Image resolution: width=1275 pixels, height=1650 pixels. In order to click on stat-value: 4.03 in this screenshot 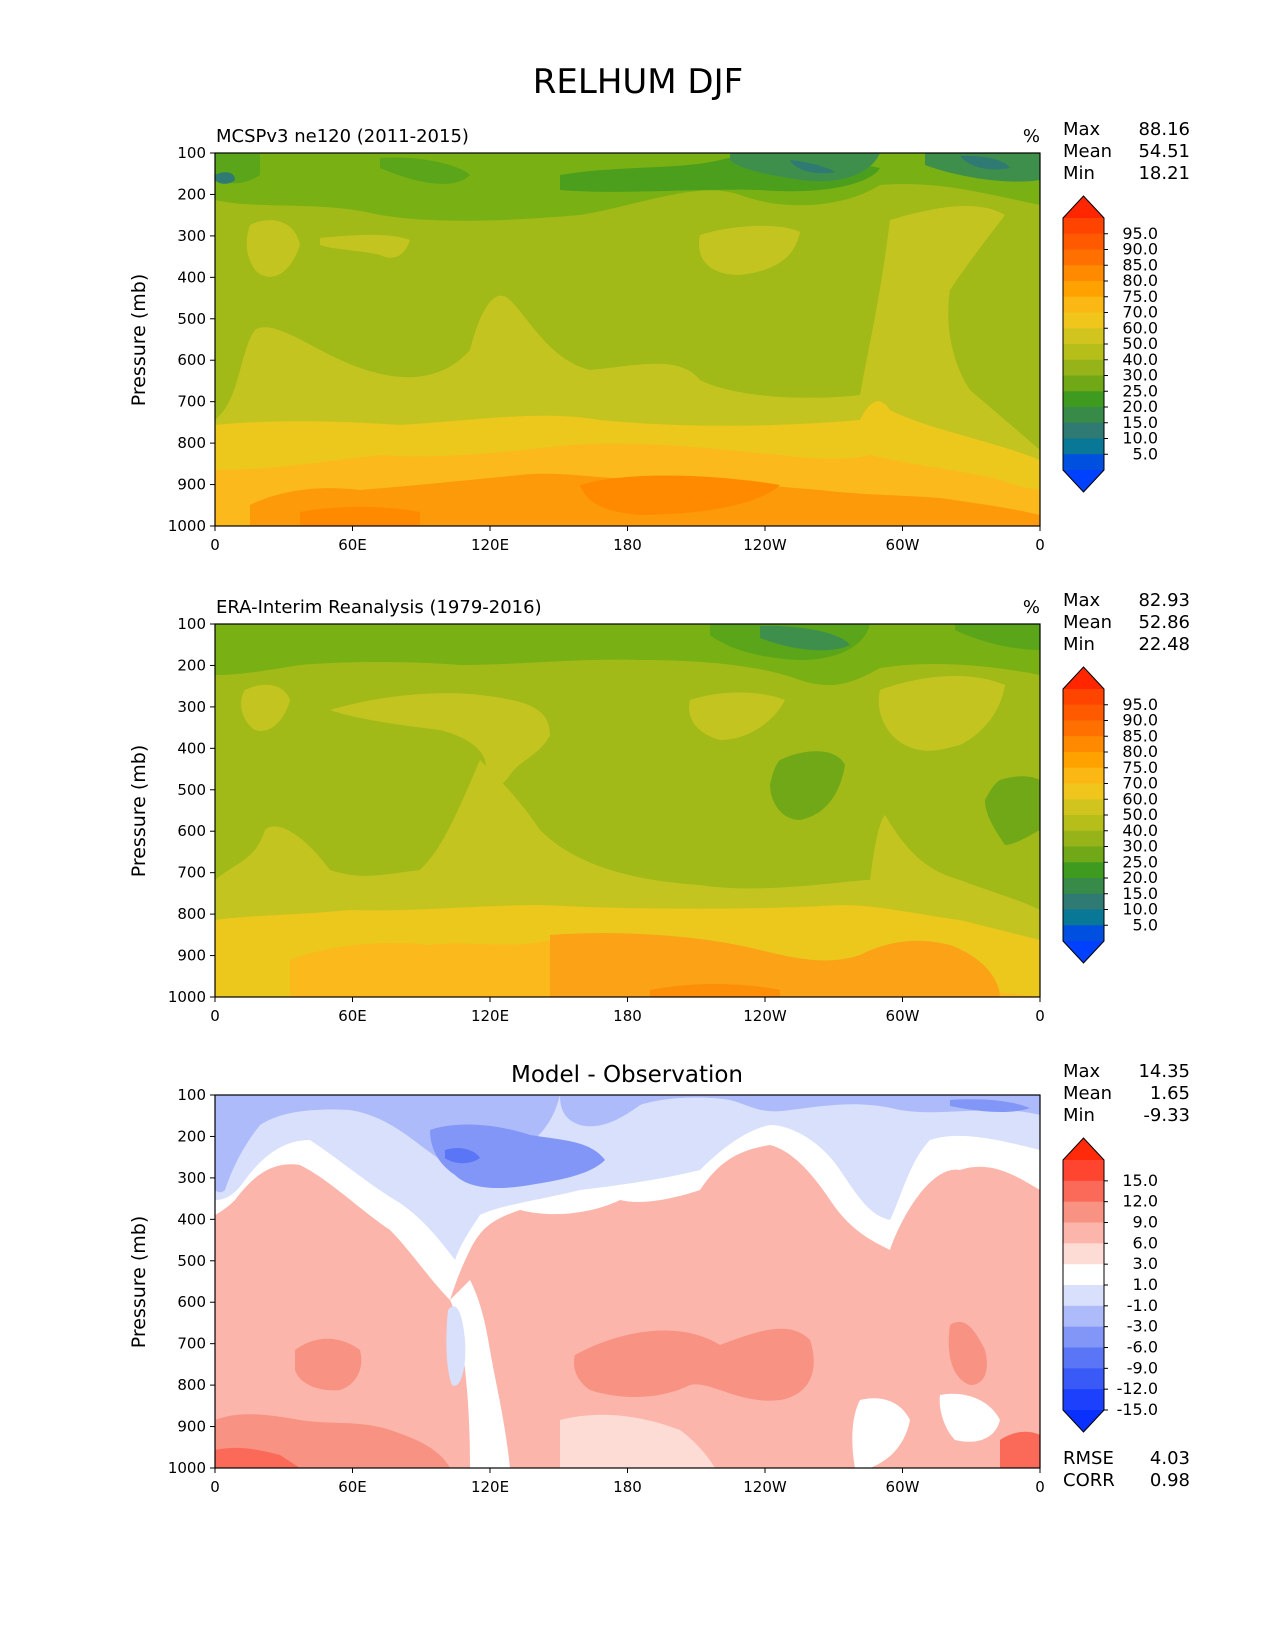, I will do `click(1170, 1458)`.